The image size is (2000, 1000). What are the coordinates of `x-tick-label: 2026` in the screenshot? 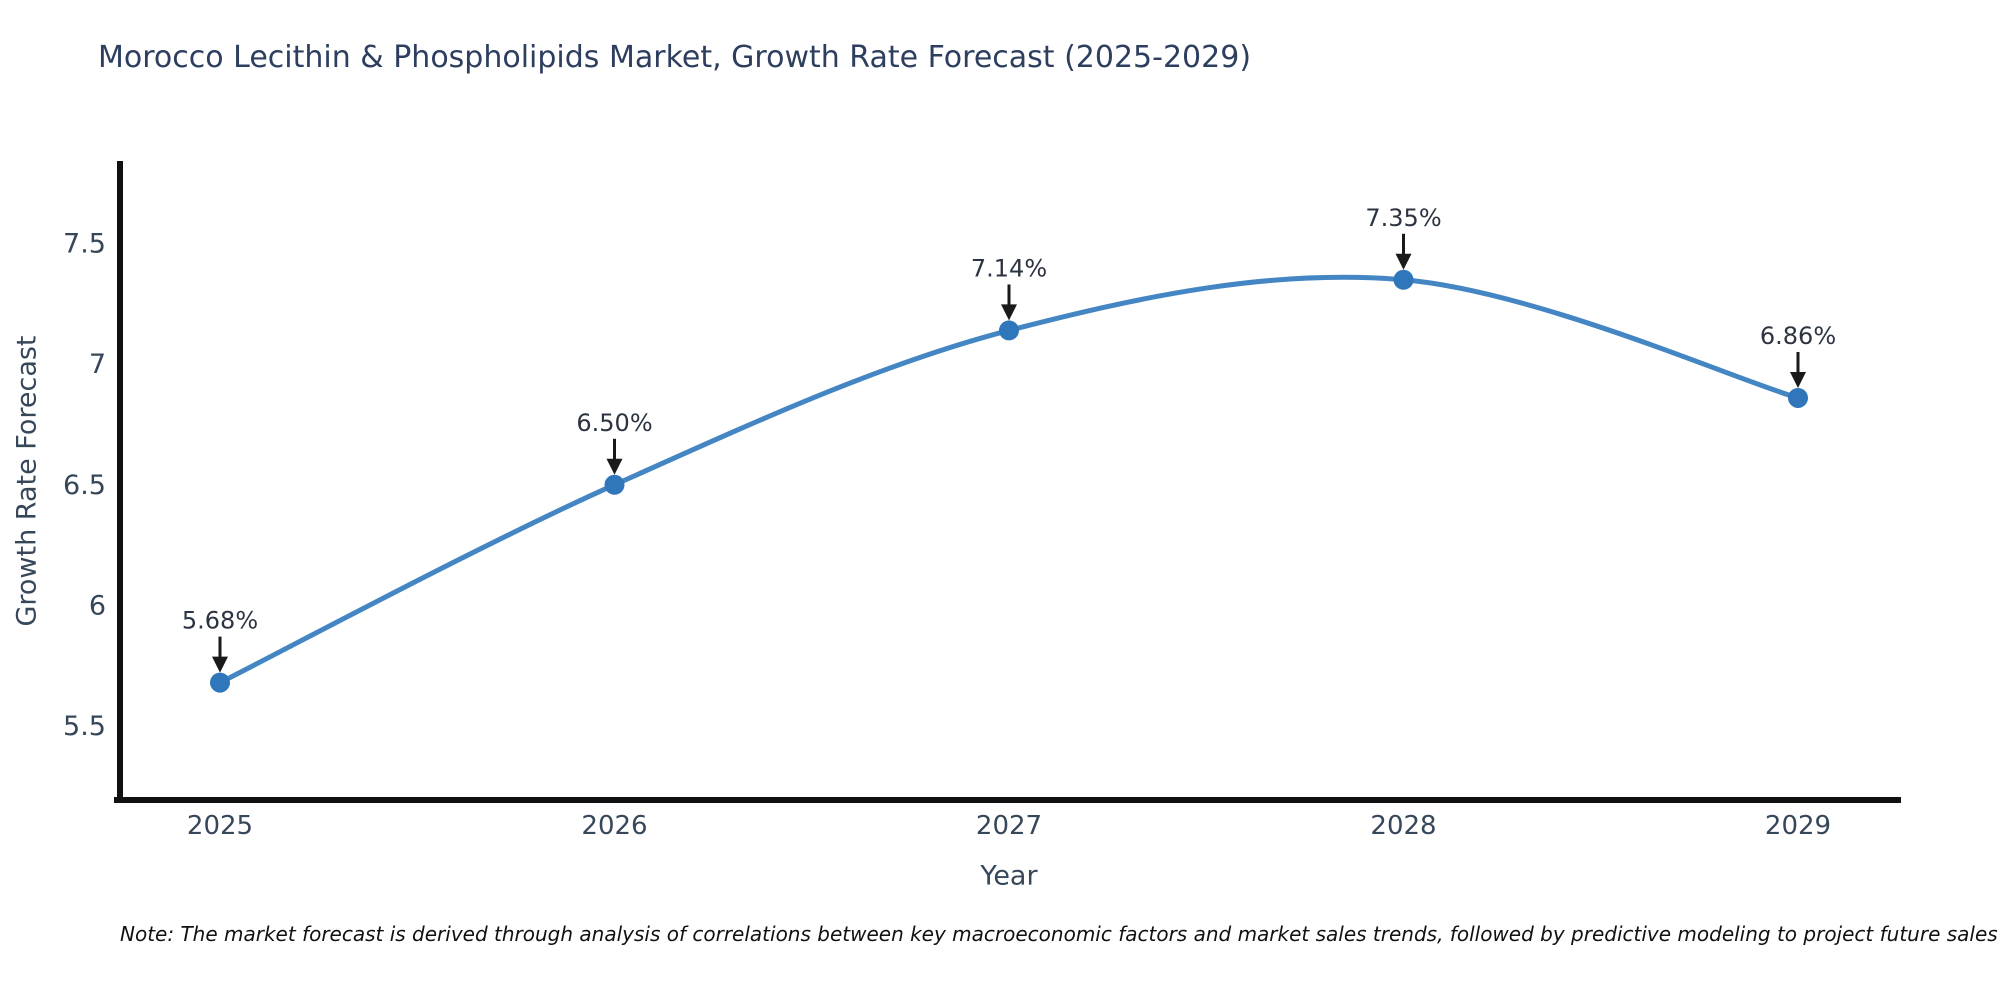 It's located at (614, 826).